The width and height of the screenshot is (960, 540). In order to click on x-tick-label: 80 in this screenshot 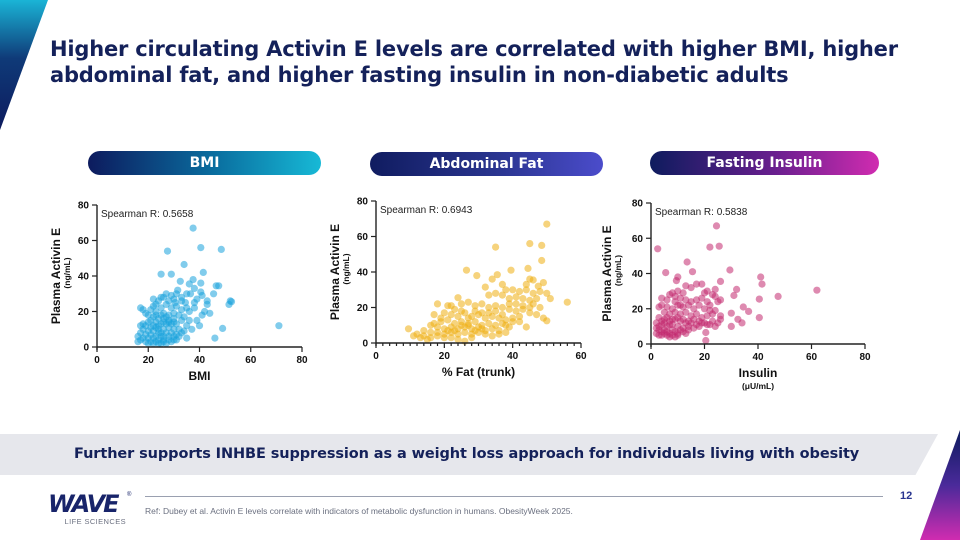, I will do `click(302, 360)`.